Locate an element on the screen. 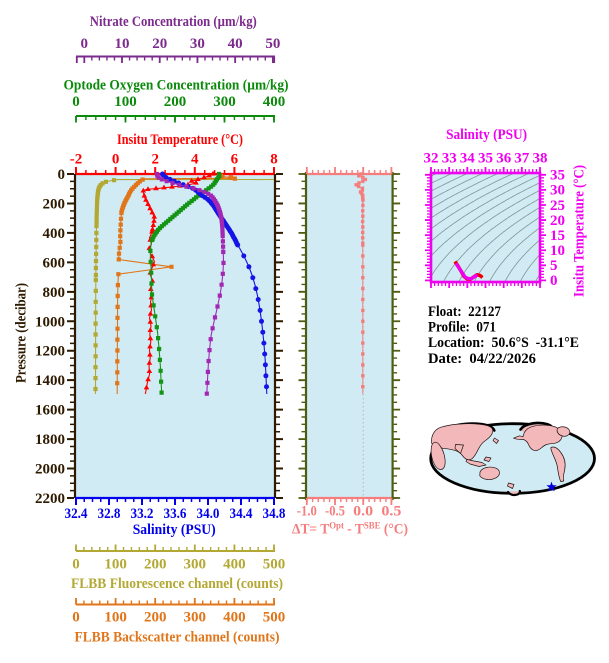 Image resolution: width=609 pixels, height=663 pixels. svg-text: 25 is located at coordinates (557, 206).